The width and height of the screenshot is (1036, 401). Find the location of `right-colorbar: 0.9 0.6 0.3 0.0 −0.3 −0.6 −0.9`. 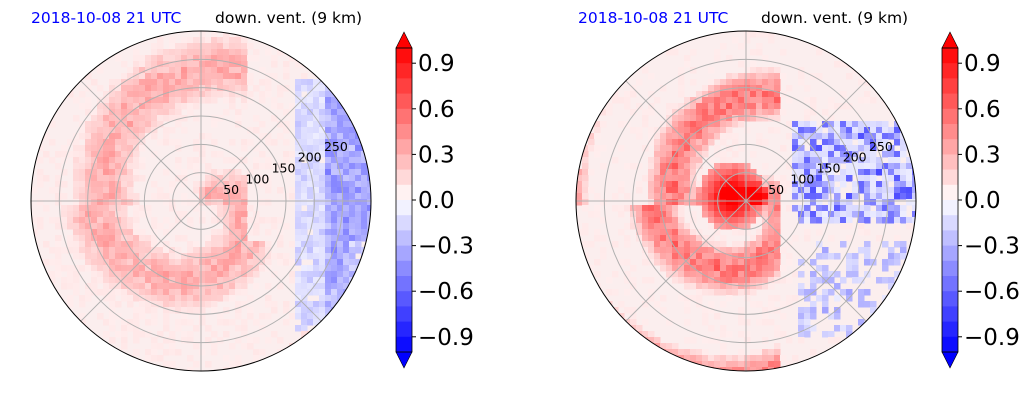

right-colorbar: 0.9 0.6 0.3 0.0 −0.3 −0.6 −0.9 is located at coordinates (980, 200).